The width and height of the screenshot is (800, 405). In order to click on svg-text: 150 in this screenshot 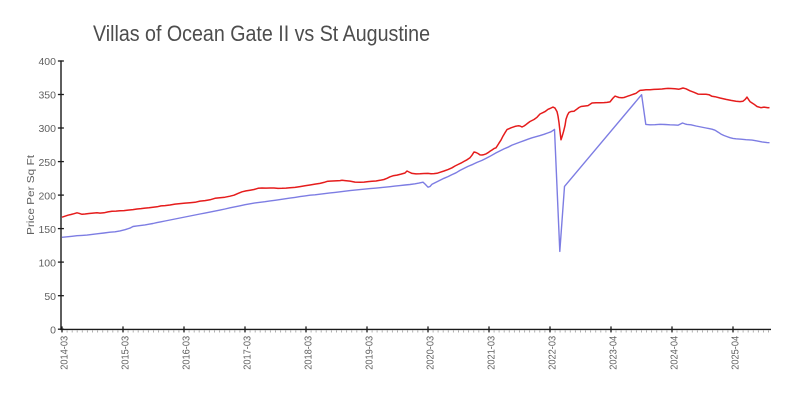, I will do `click(47, 230)`.